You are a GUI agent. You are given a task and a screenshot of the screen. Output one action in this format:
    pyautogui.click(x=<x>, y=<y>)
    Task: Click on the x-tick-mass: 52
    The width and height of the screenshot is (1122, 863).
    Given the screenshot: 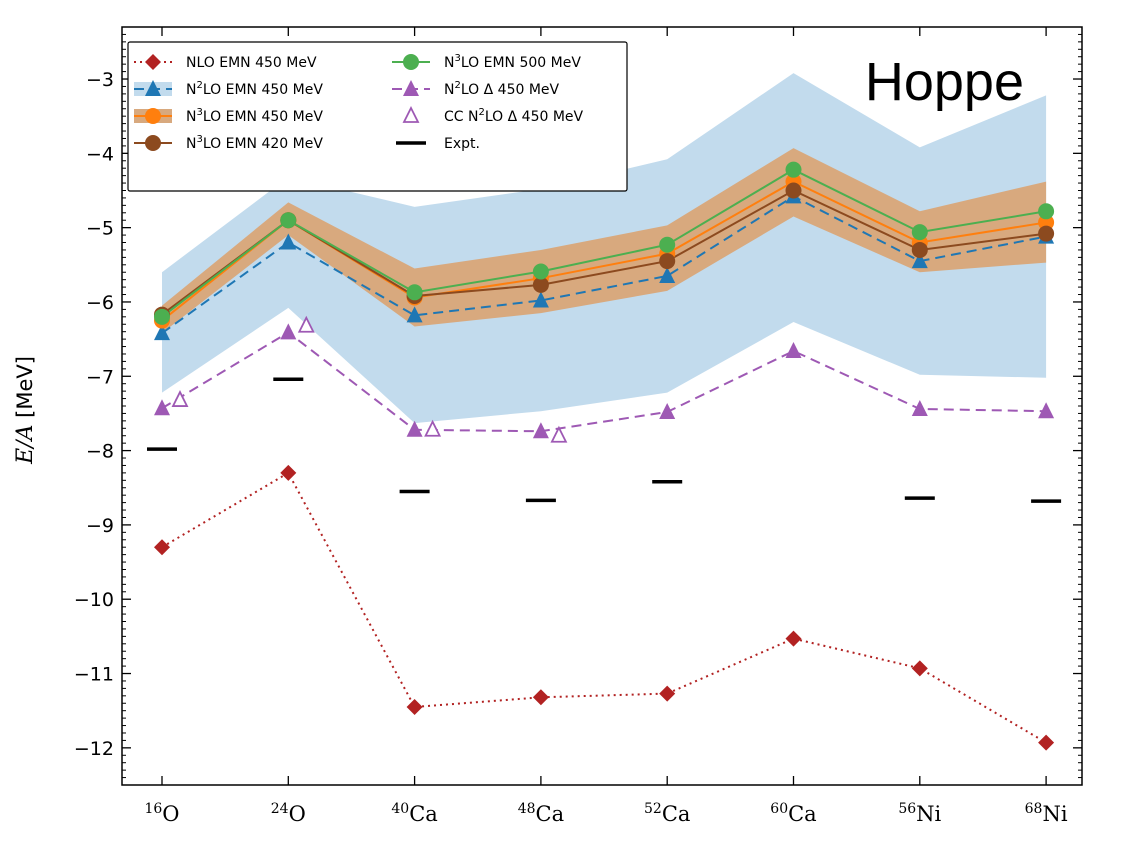 What is the action you would take?
    pyautogui.click(x=653, y=809)
    